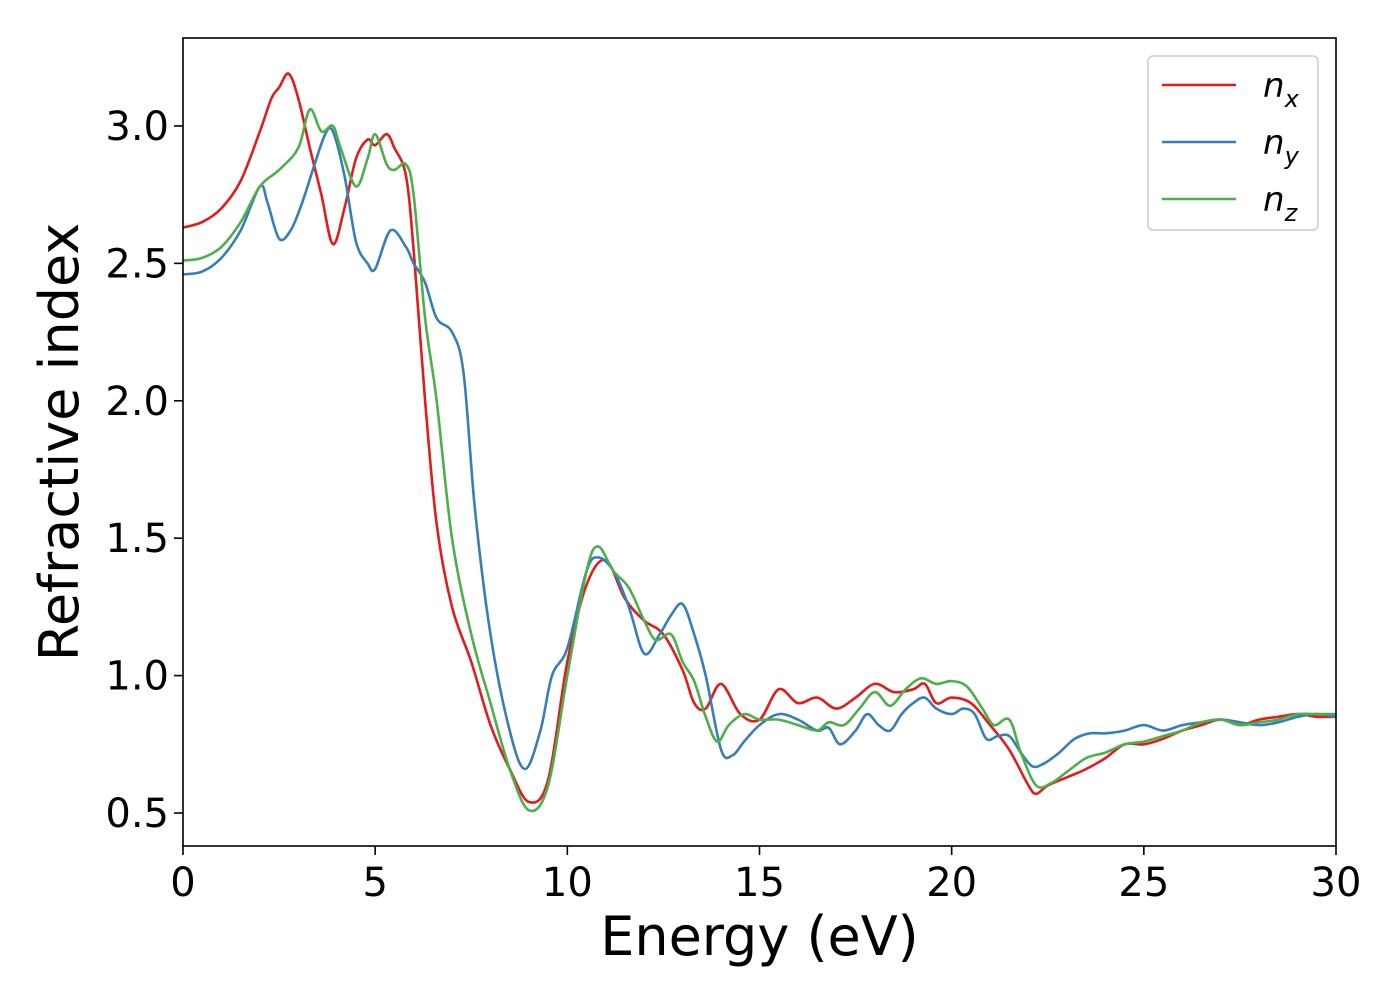 The image size is (1400, 1000). What do you see at coordinates (59, 442) in the screenshot?
I see `y-axis-title: Refractive index` at bounding box center [59, 442].